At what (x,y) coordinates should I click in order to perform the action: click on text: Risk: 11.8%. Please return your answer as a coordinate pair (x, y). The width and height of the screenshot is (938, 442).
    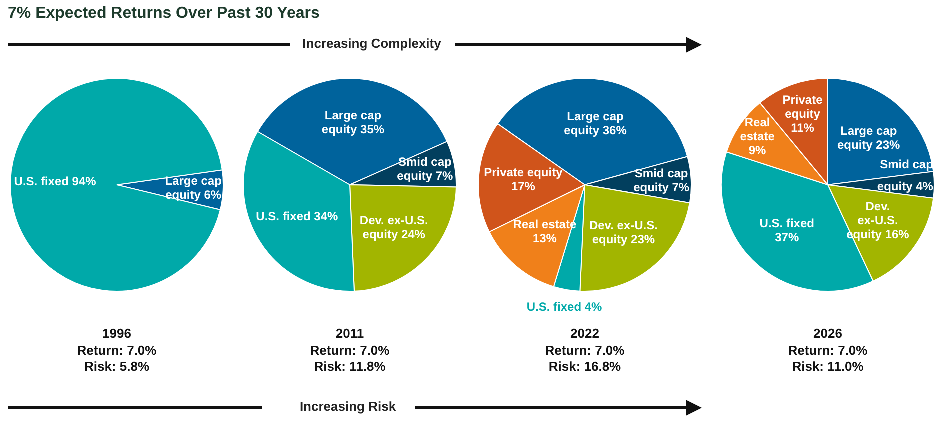
    Looking at the image, I should click on (350, 367).